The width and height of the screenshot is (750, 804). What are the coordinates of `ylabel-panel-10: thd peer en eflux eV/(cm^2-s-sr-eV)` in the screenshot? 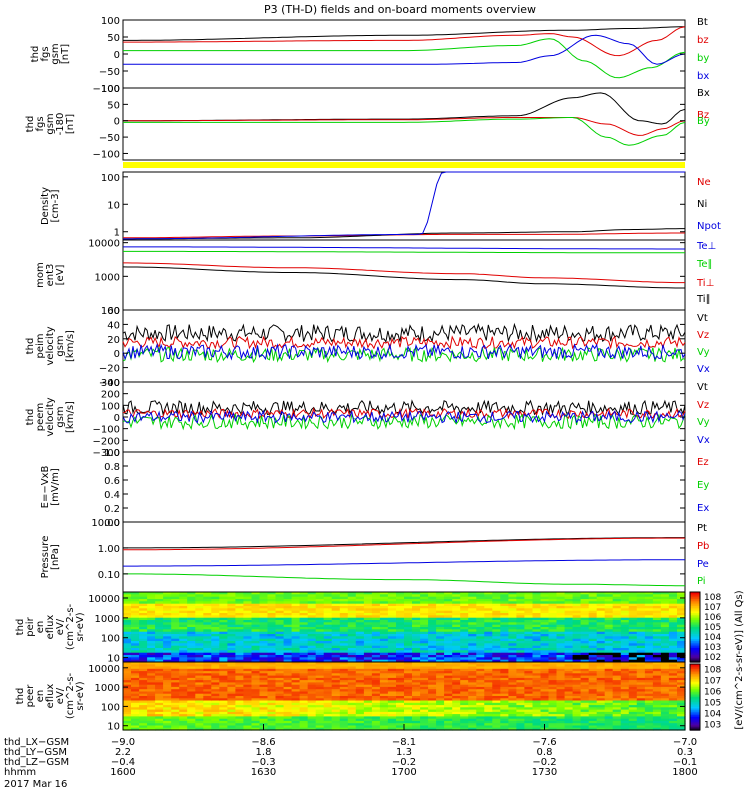 It's located at (50, 695).